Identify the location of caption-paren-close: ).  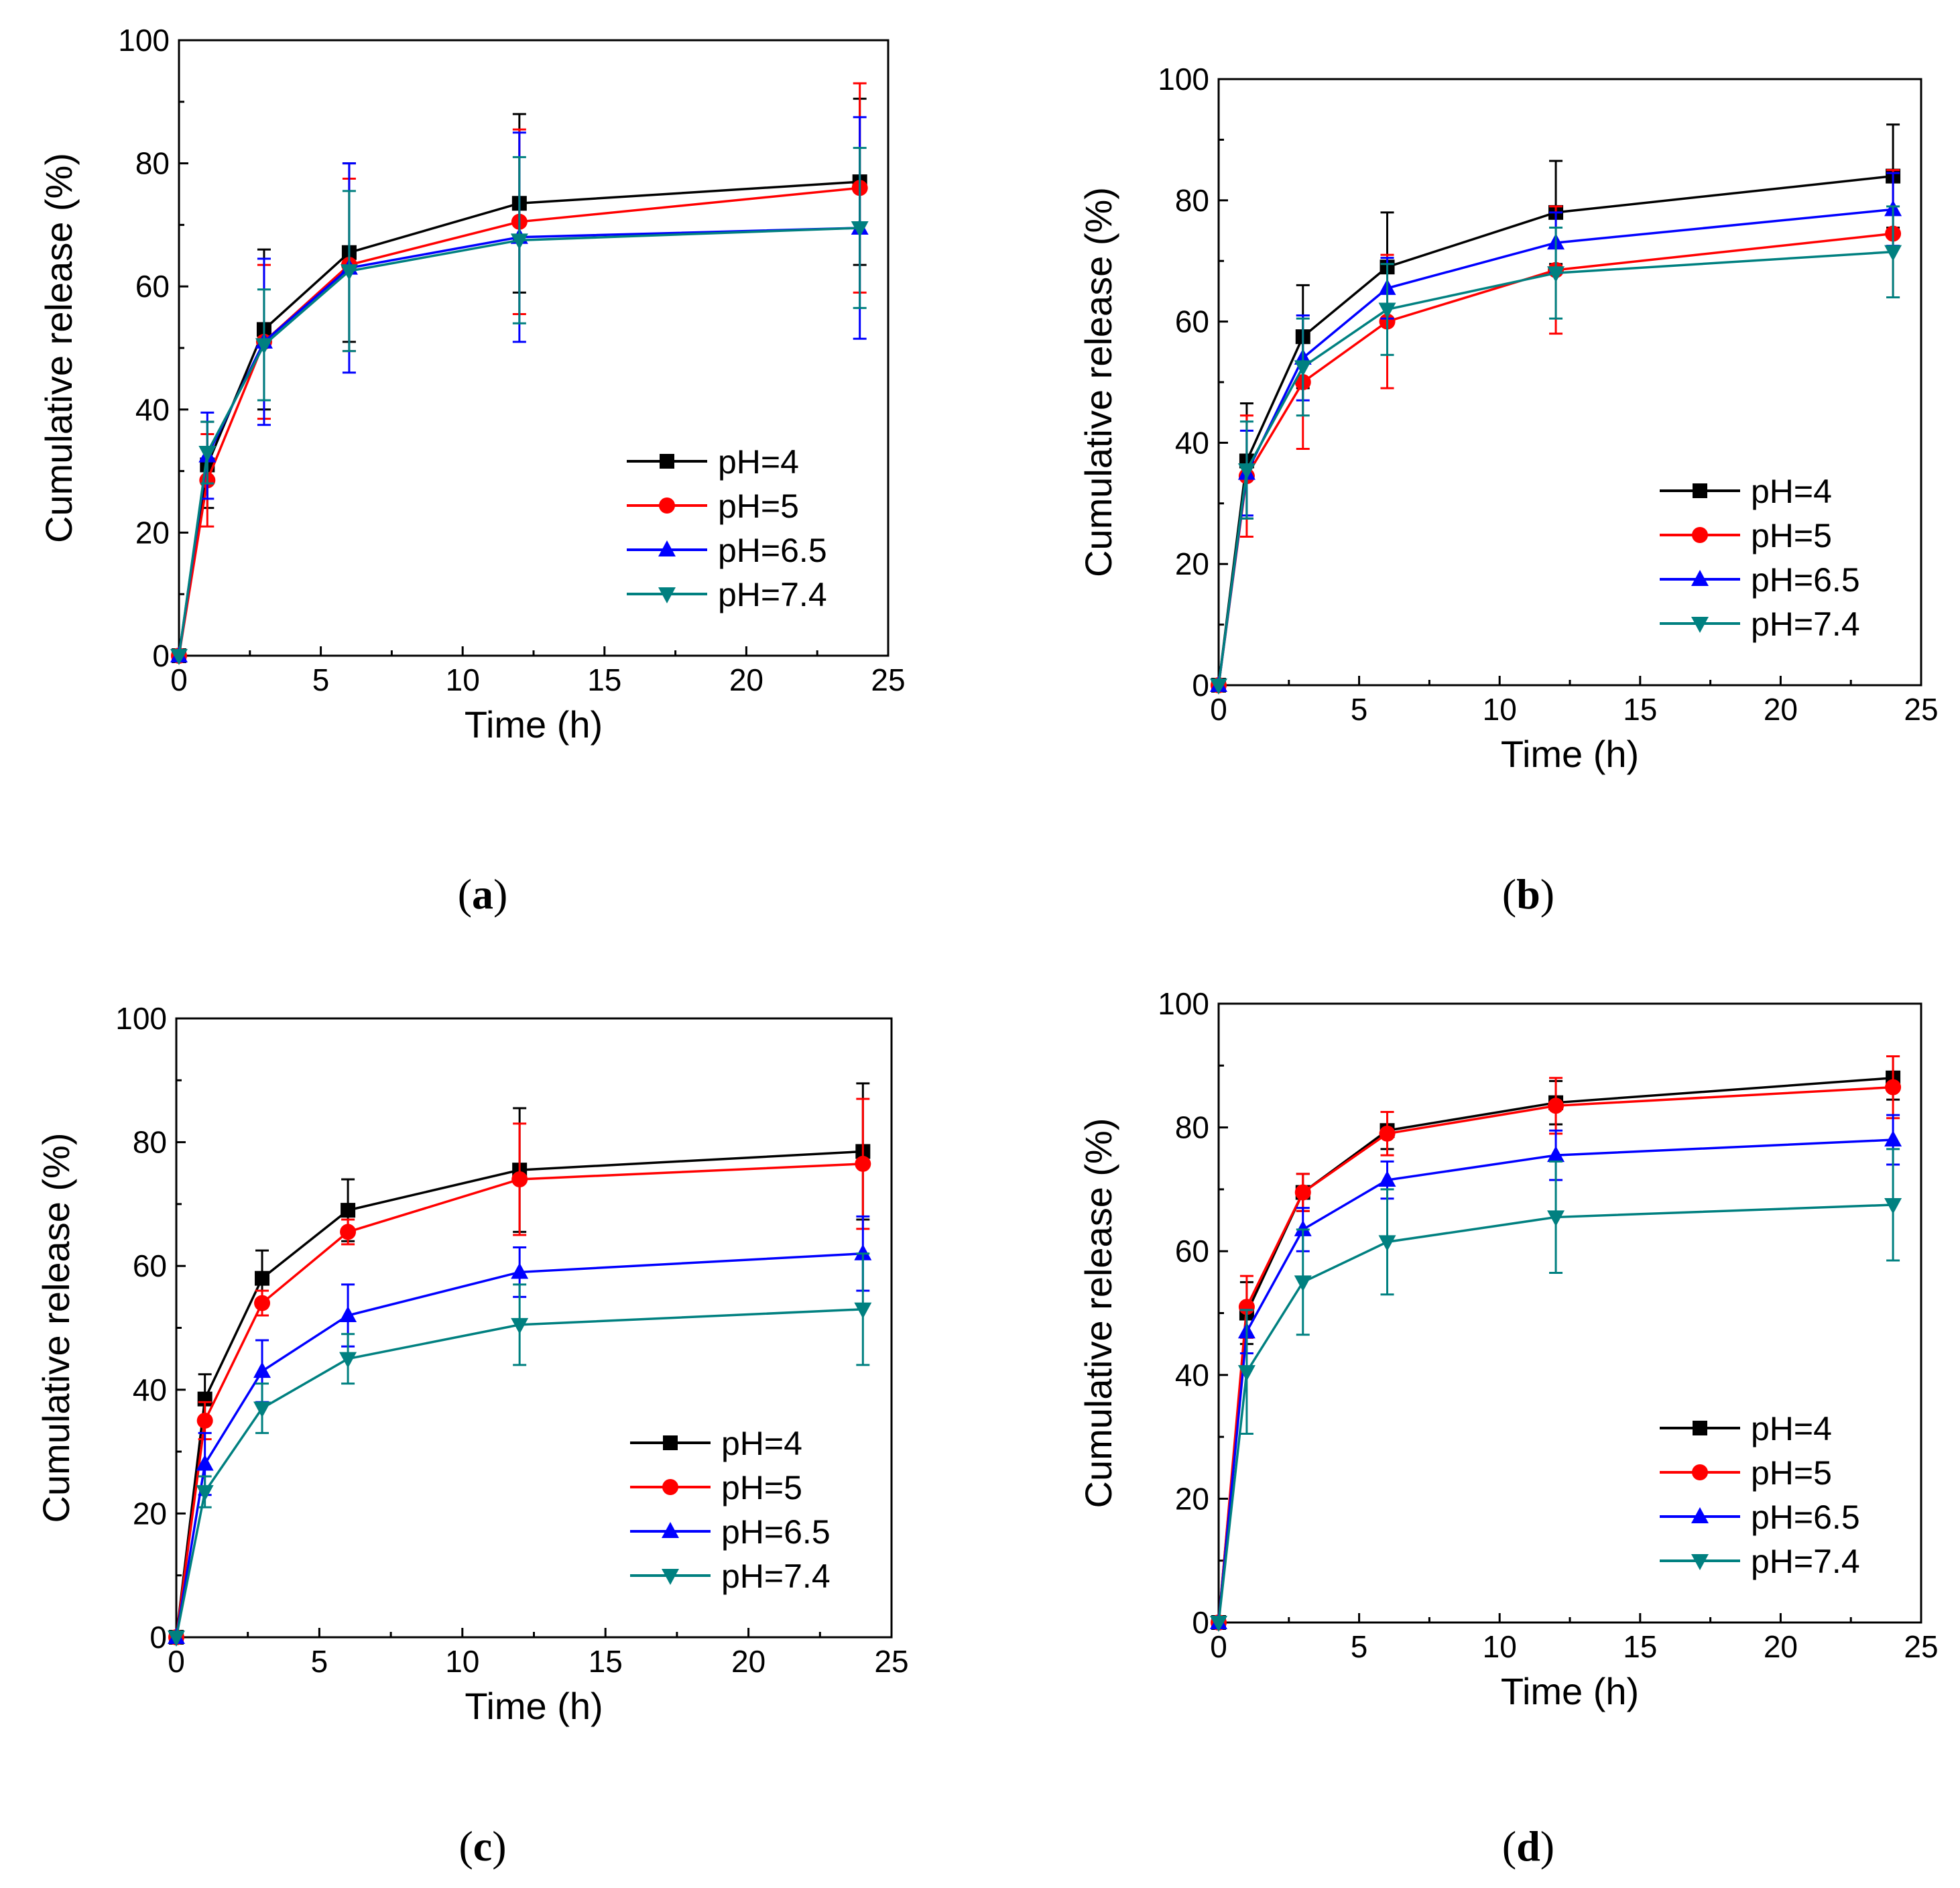
(499, 1846).